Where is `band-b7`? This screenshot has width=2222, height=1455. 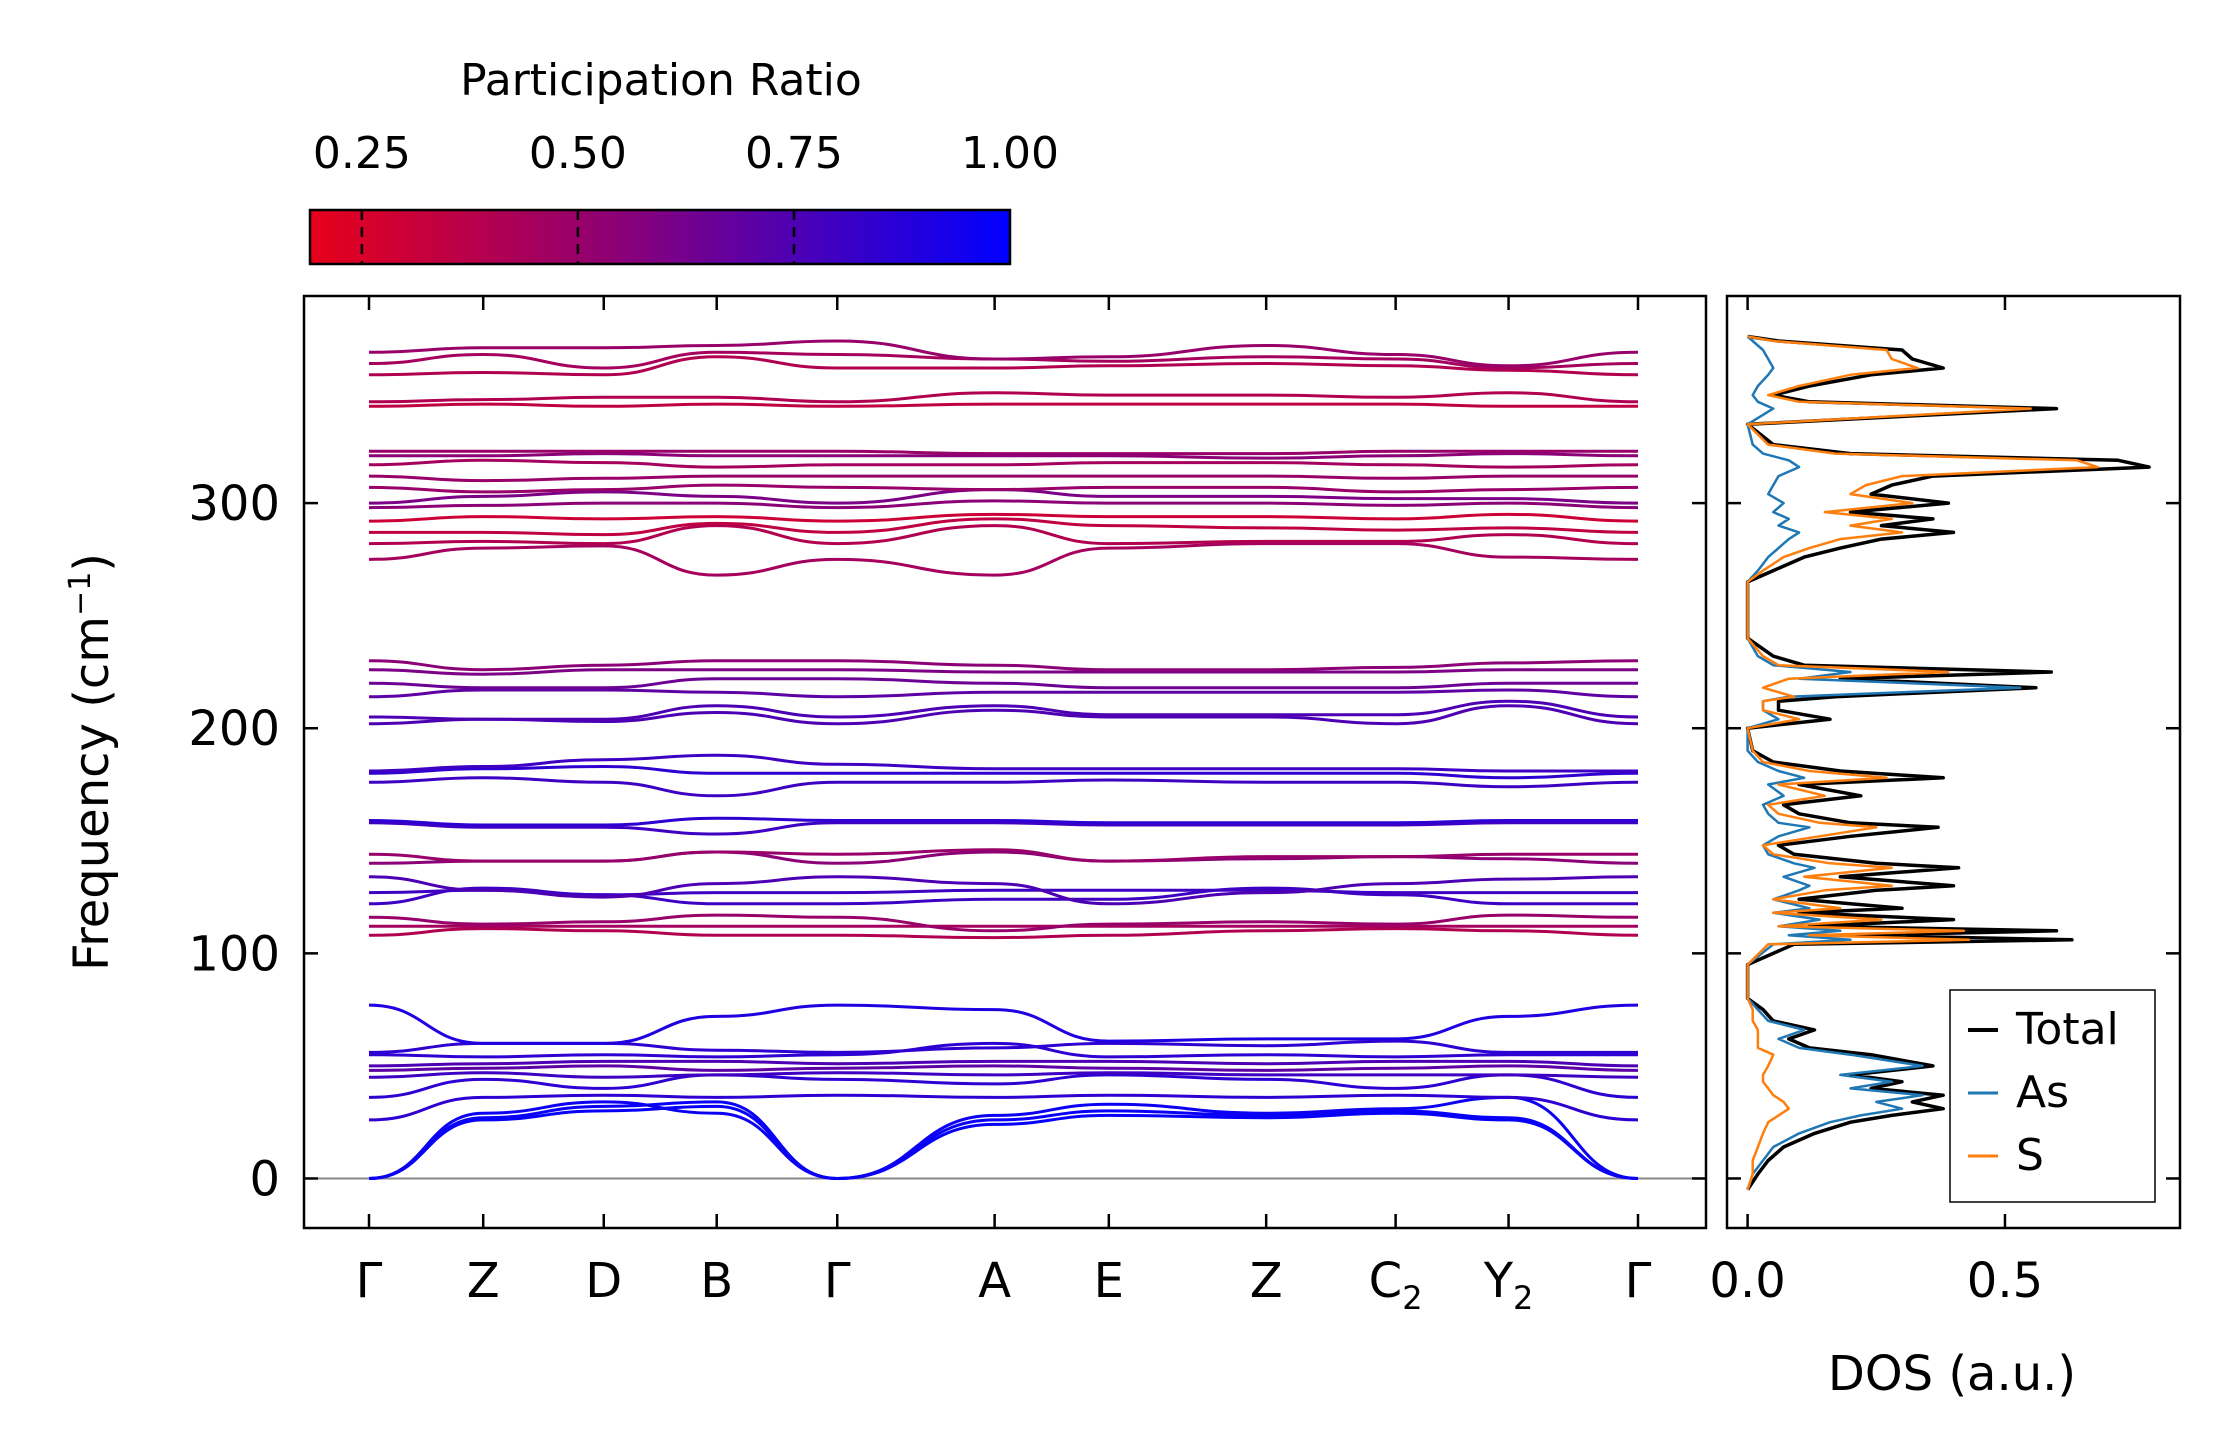 band-b7 is located at coordinates (1003, 1068).